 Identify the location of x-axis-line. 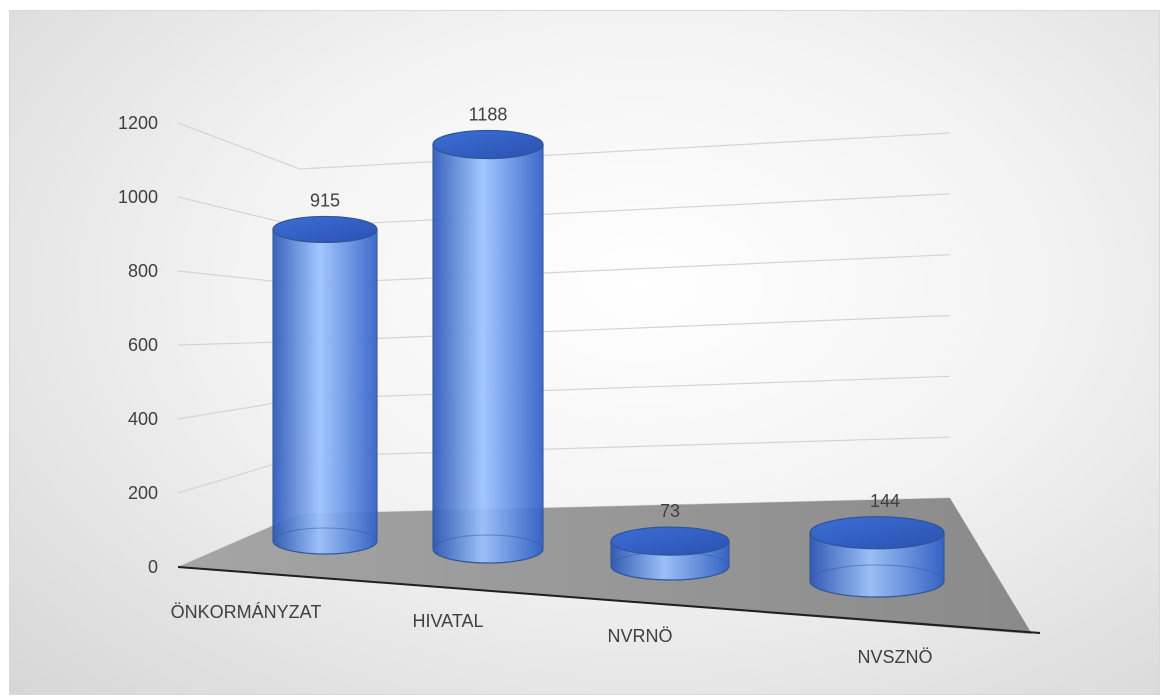
(609, 600).